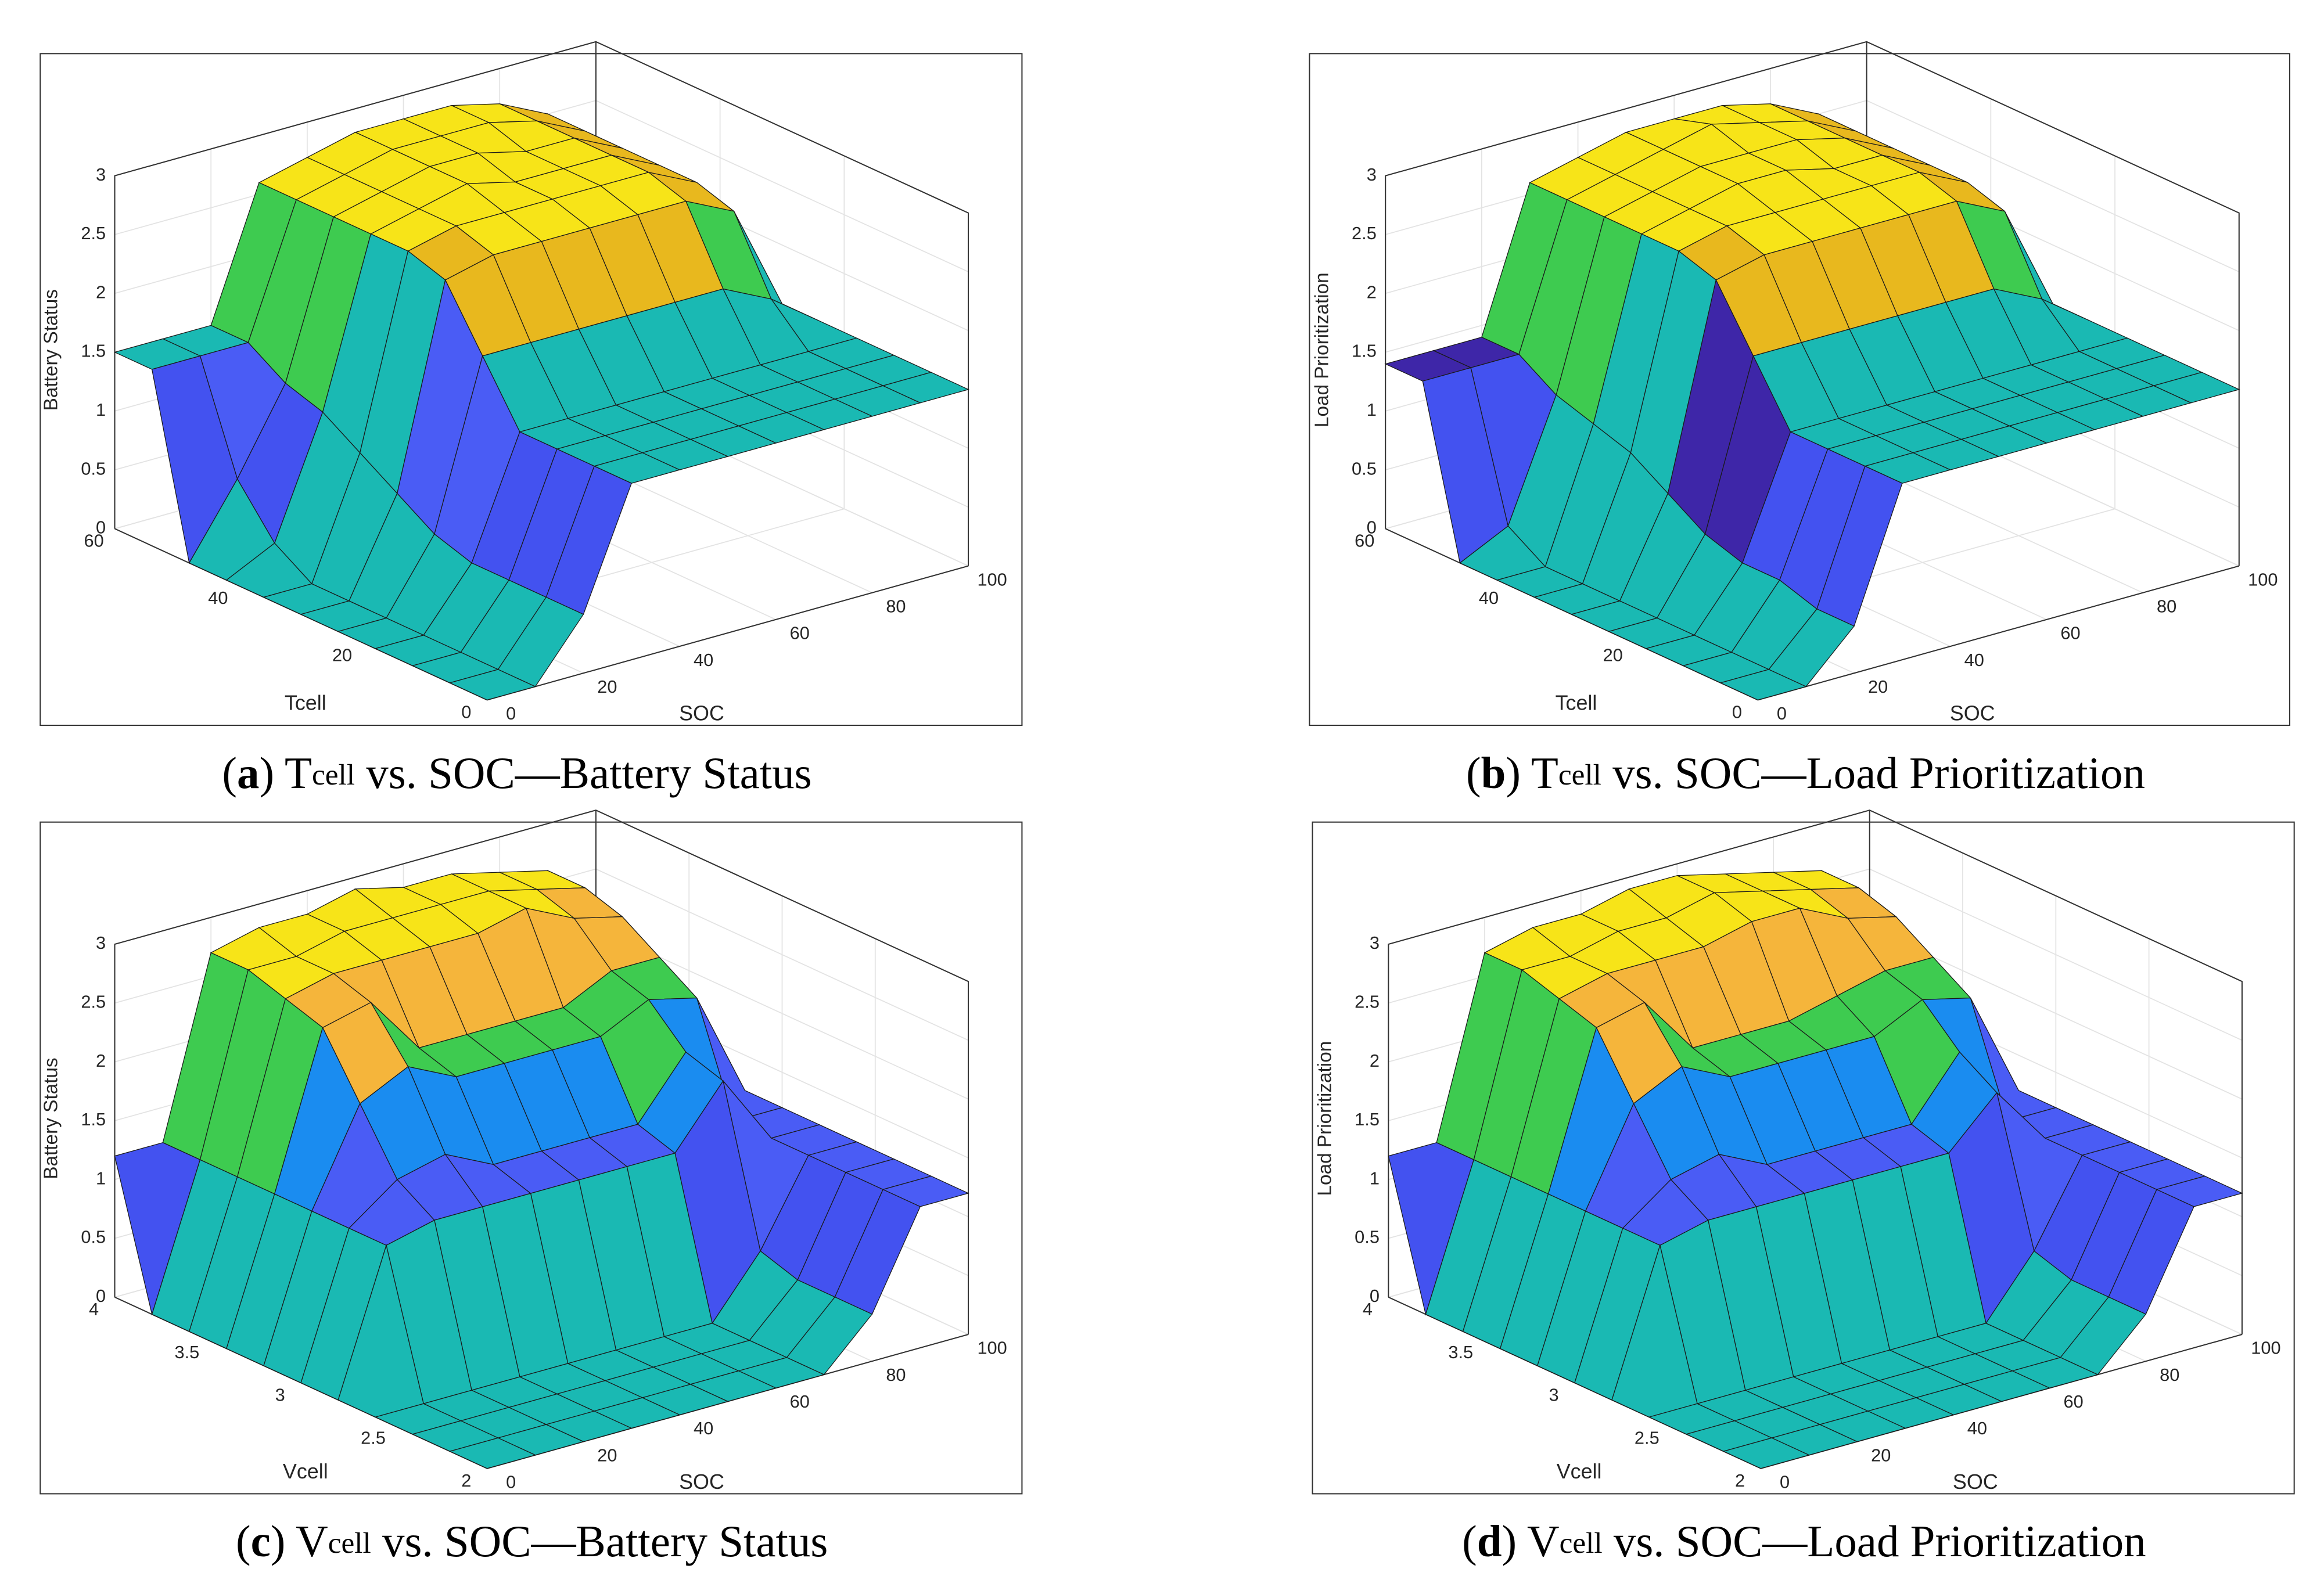  I want to click on caption: (b) Tcell vs. SOC—Load Prioritization, so click(1805, 772).